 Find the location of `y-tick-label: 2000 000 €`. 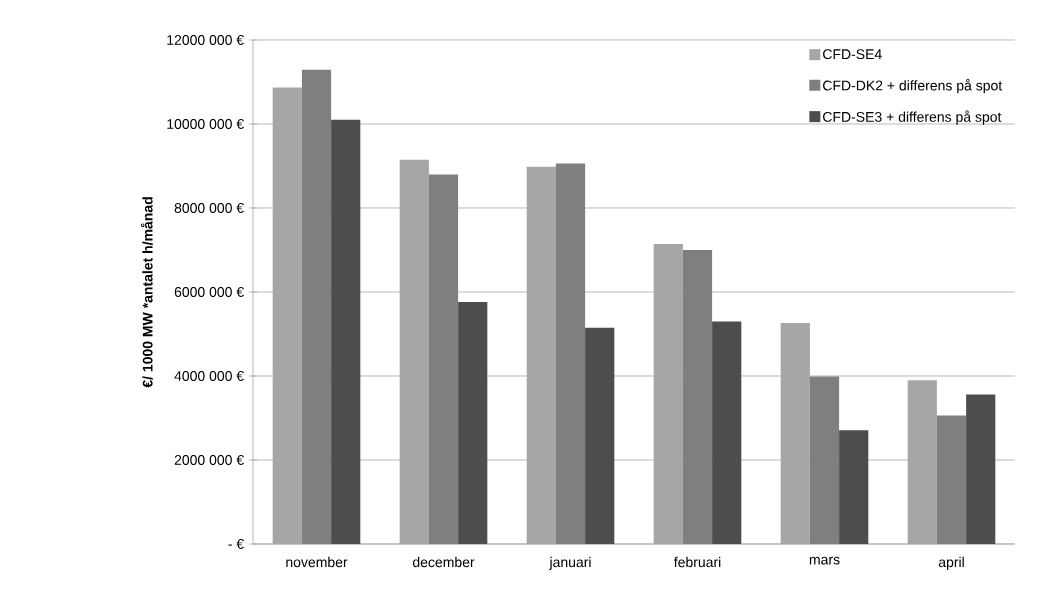

y-tick-label: 2000 000 € is located at coordinates (209, 460).